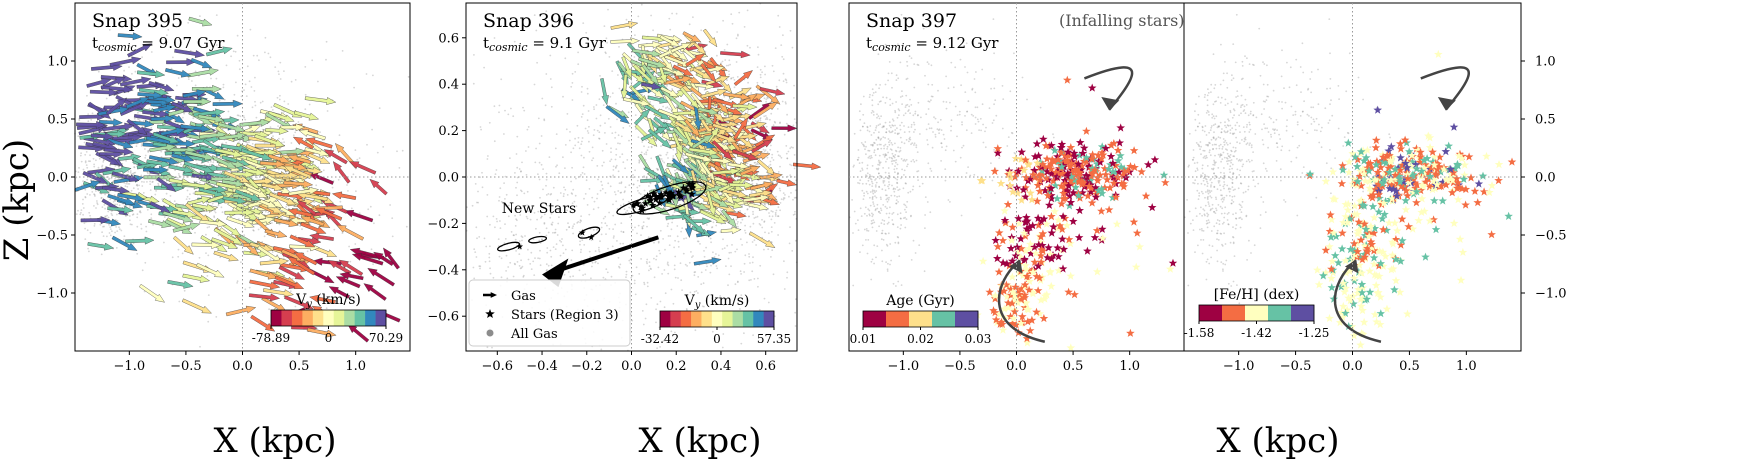  Describe the element at coordinates (528, 21) in the screenshot. I see `panel-title: Snap 396` at that location.